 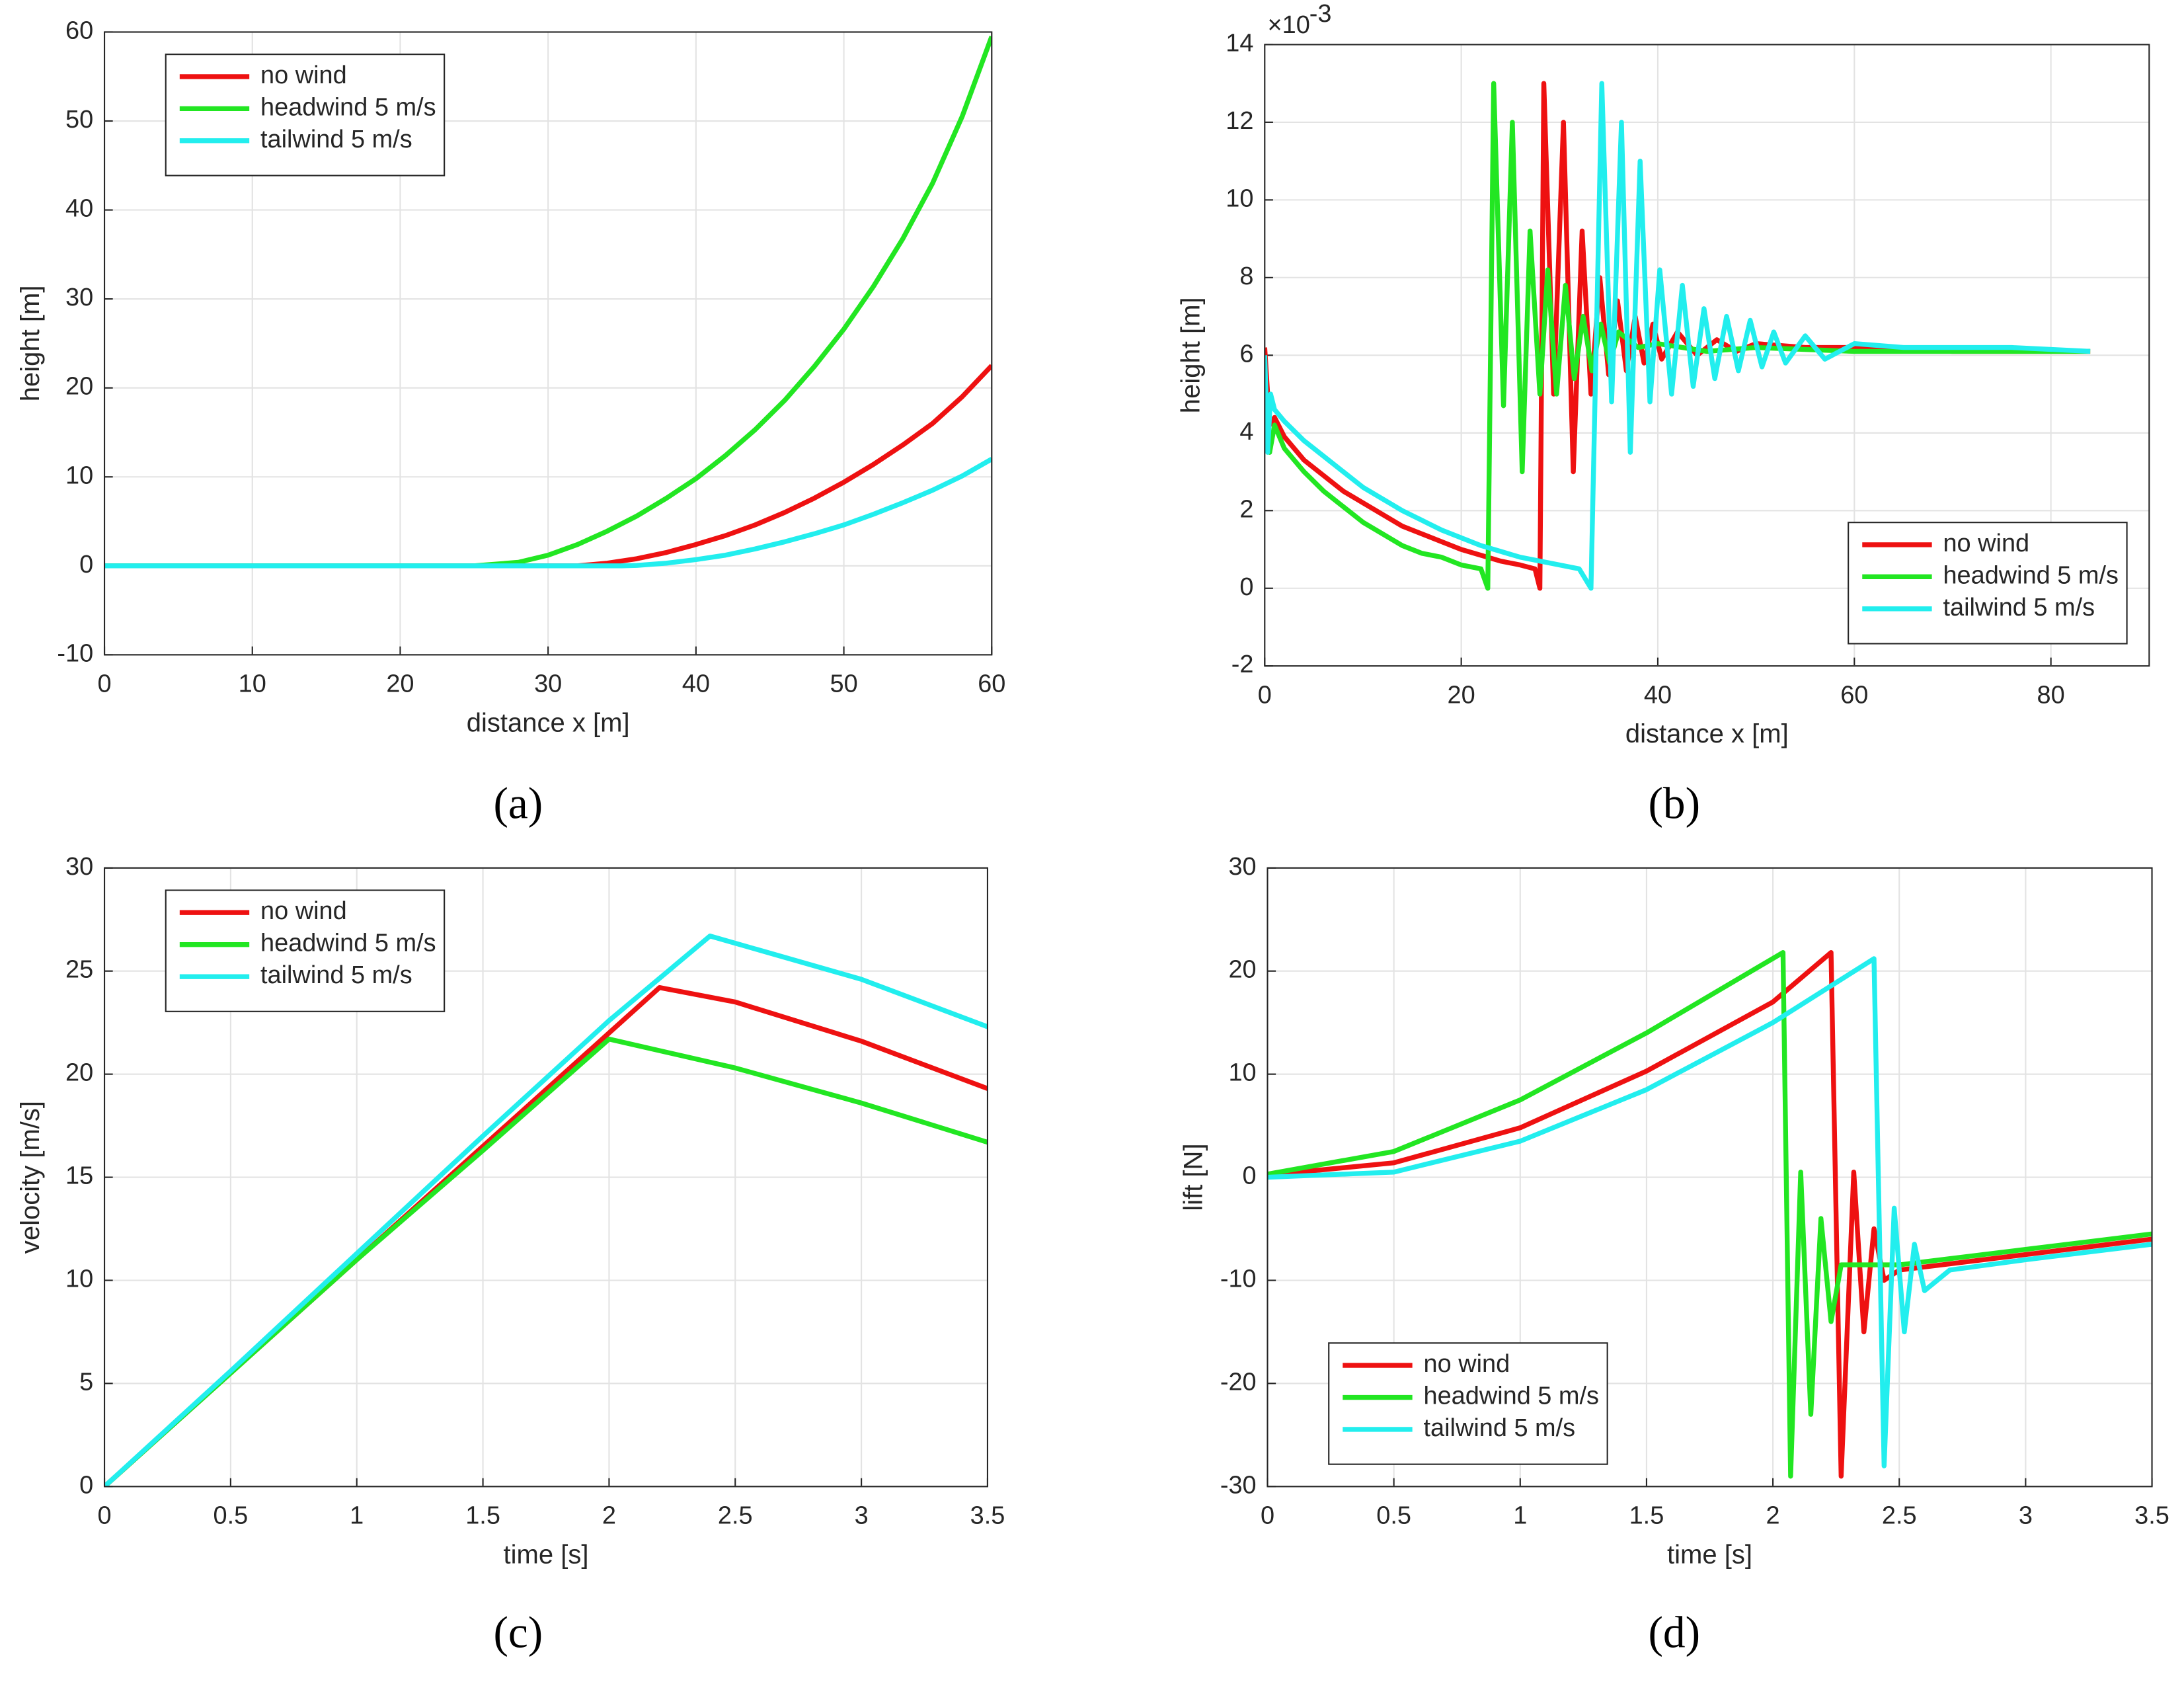 I want to click on y-tick-label: 2, so click(x=1246, y=509).